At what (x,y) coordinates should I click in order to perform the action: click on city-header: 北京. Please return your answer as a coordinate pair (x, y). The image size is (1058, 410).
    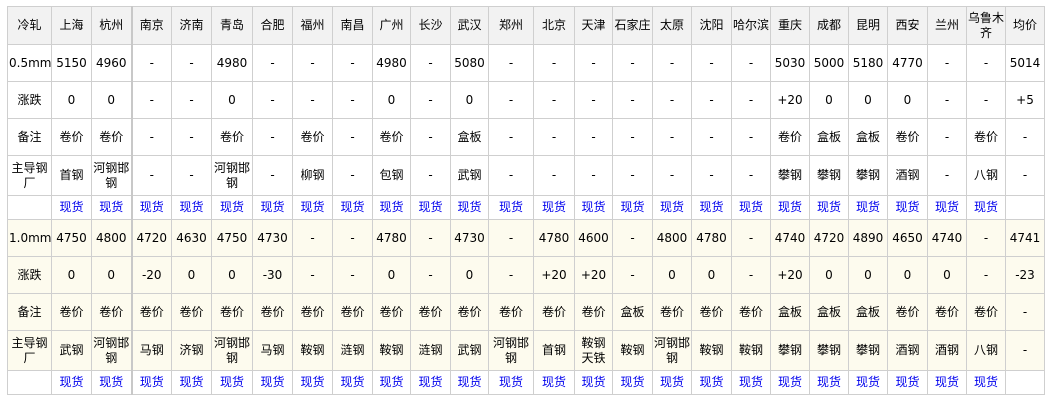
    Looking at the image, I should click on (554, 25).